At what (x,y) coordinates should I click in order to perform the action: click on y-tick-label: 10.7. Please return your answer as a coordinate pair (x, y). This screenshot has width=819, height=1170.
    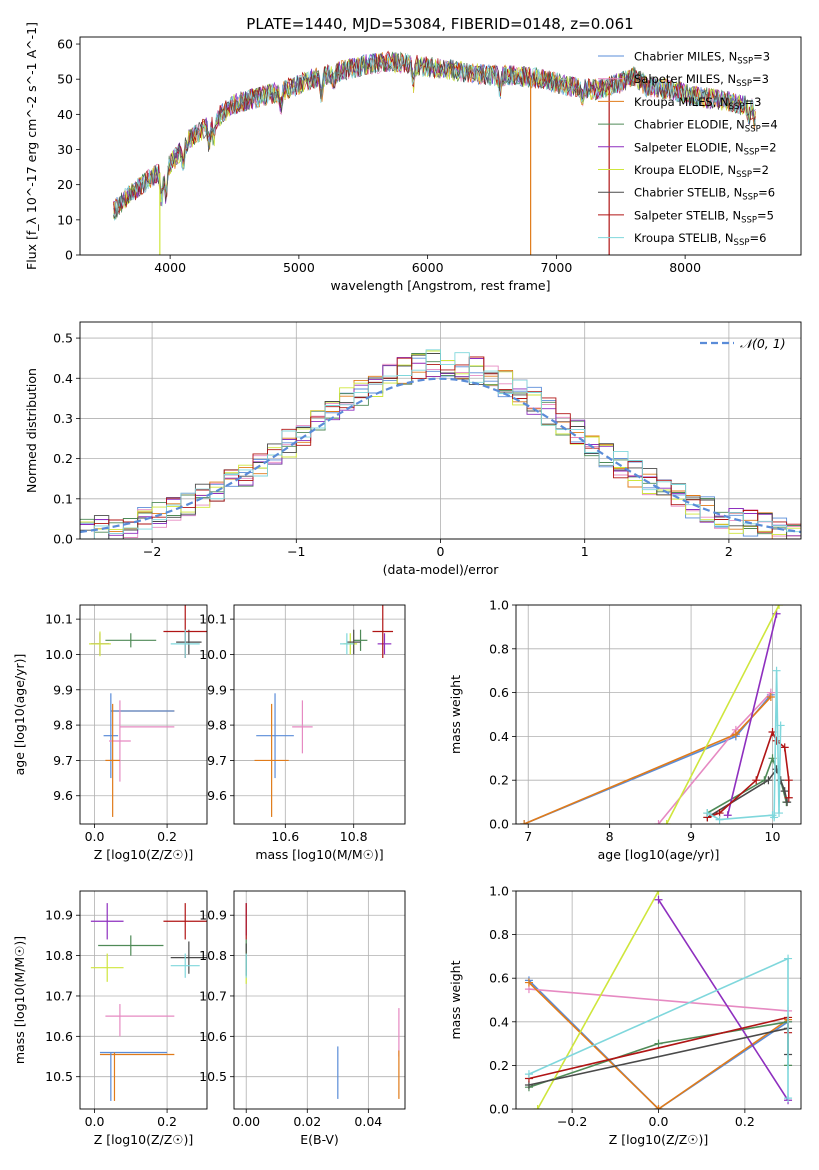
    Looking at the image, I should click on (59, 995).